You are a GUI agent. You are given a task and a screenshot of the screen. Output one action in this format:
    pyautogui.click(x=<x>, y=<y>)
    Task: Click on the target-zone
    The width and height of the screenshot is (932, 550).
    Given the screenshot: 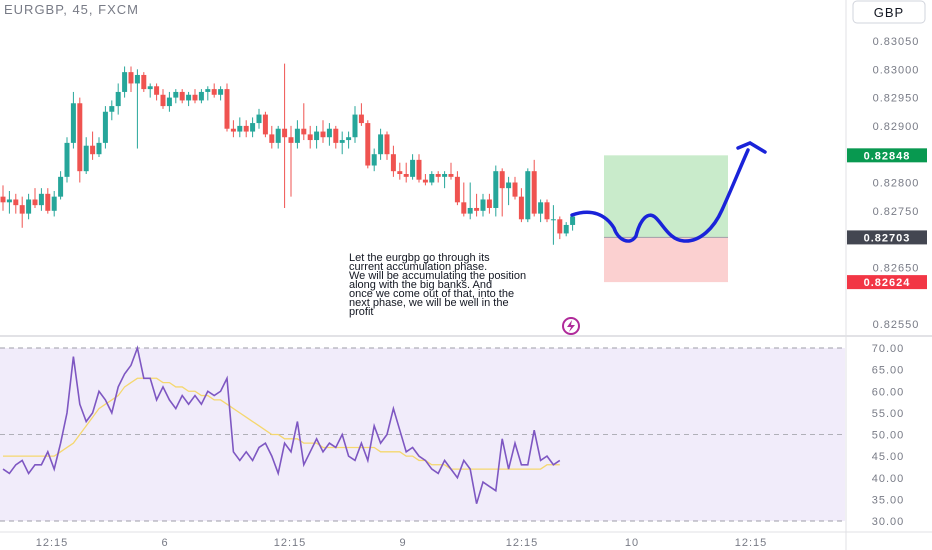 What is the action you would take?
    pyautogui.click(x=666, y=196)
    